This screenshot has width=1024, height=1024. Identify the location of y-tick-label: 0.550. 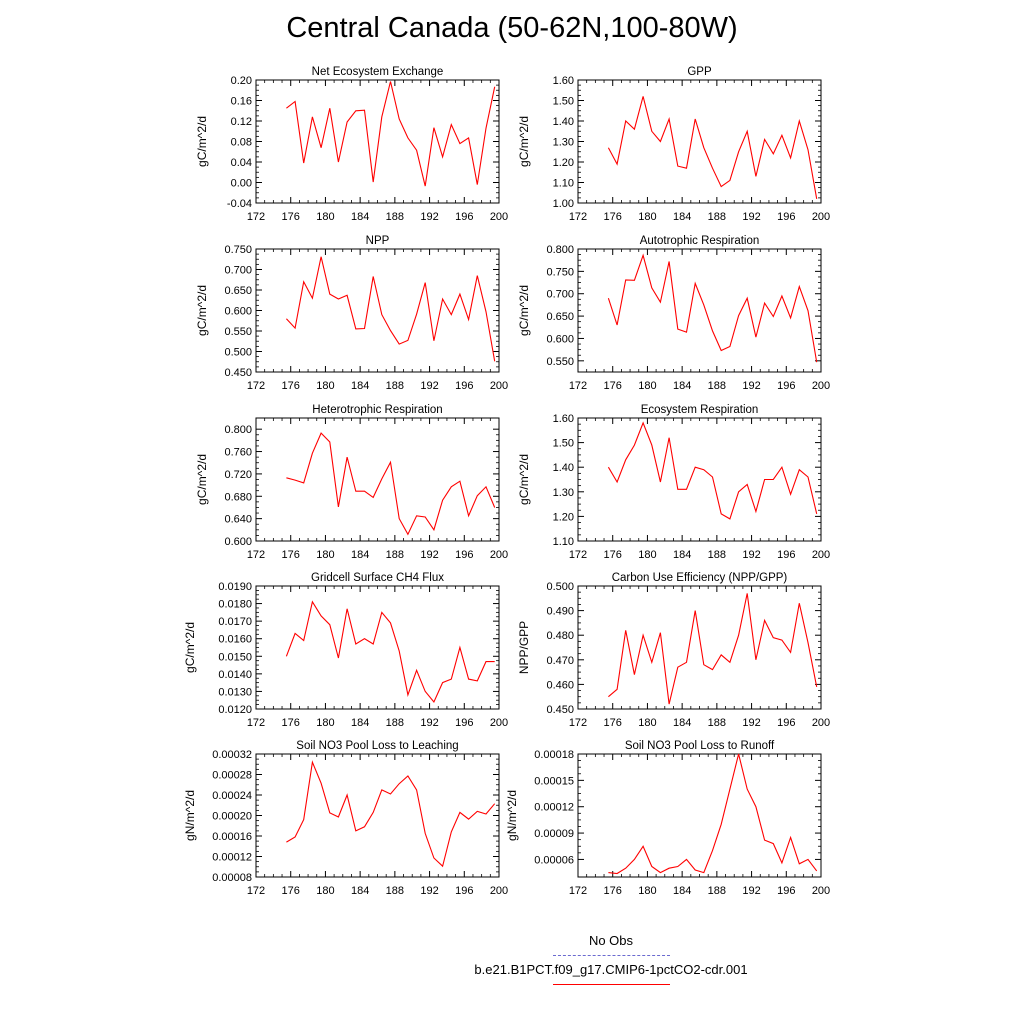
(238, 332).